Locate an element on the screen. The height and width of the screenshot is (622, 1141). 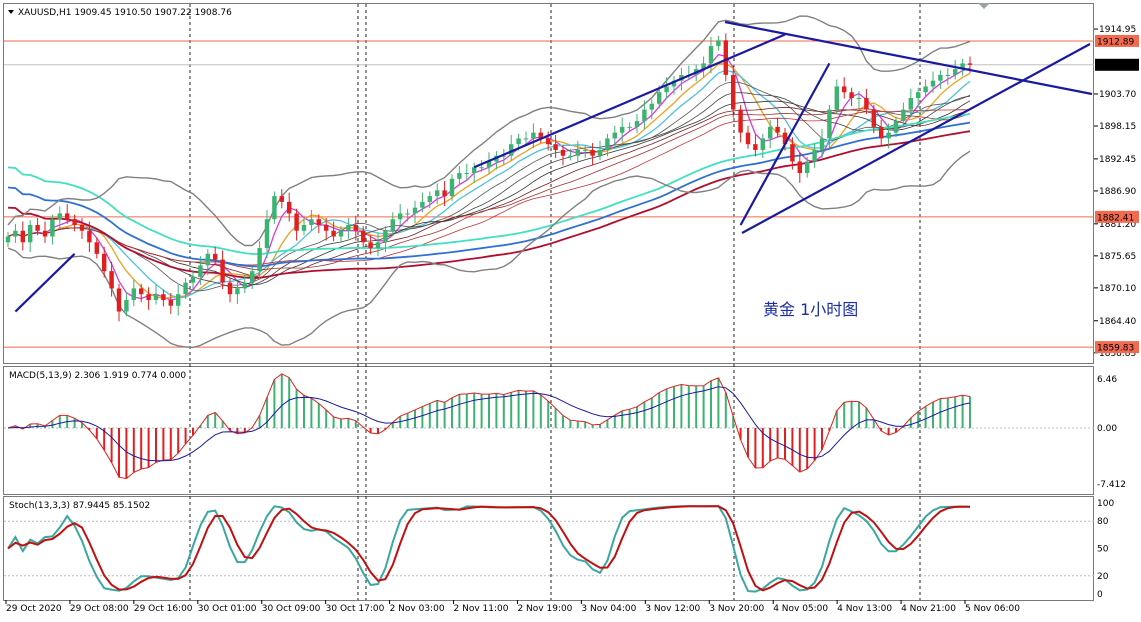
macd-tick-label: 6.46 is located at coordinates (1107, 380).